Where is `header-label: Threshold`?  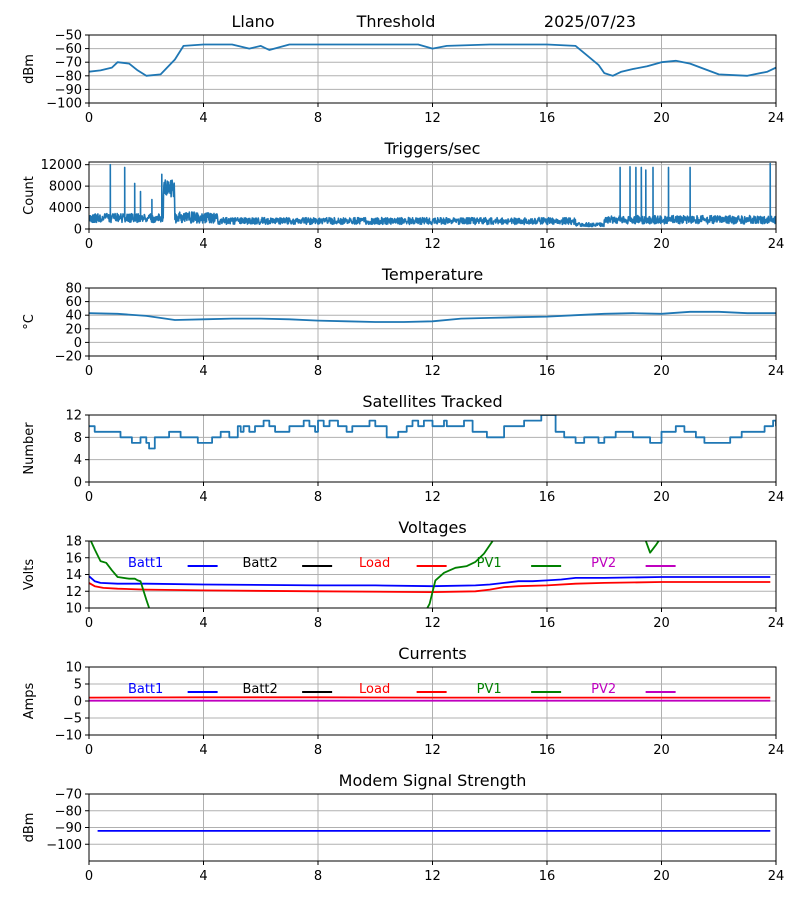 header-label: Threshold is located at coordinates (396, 21).